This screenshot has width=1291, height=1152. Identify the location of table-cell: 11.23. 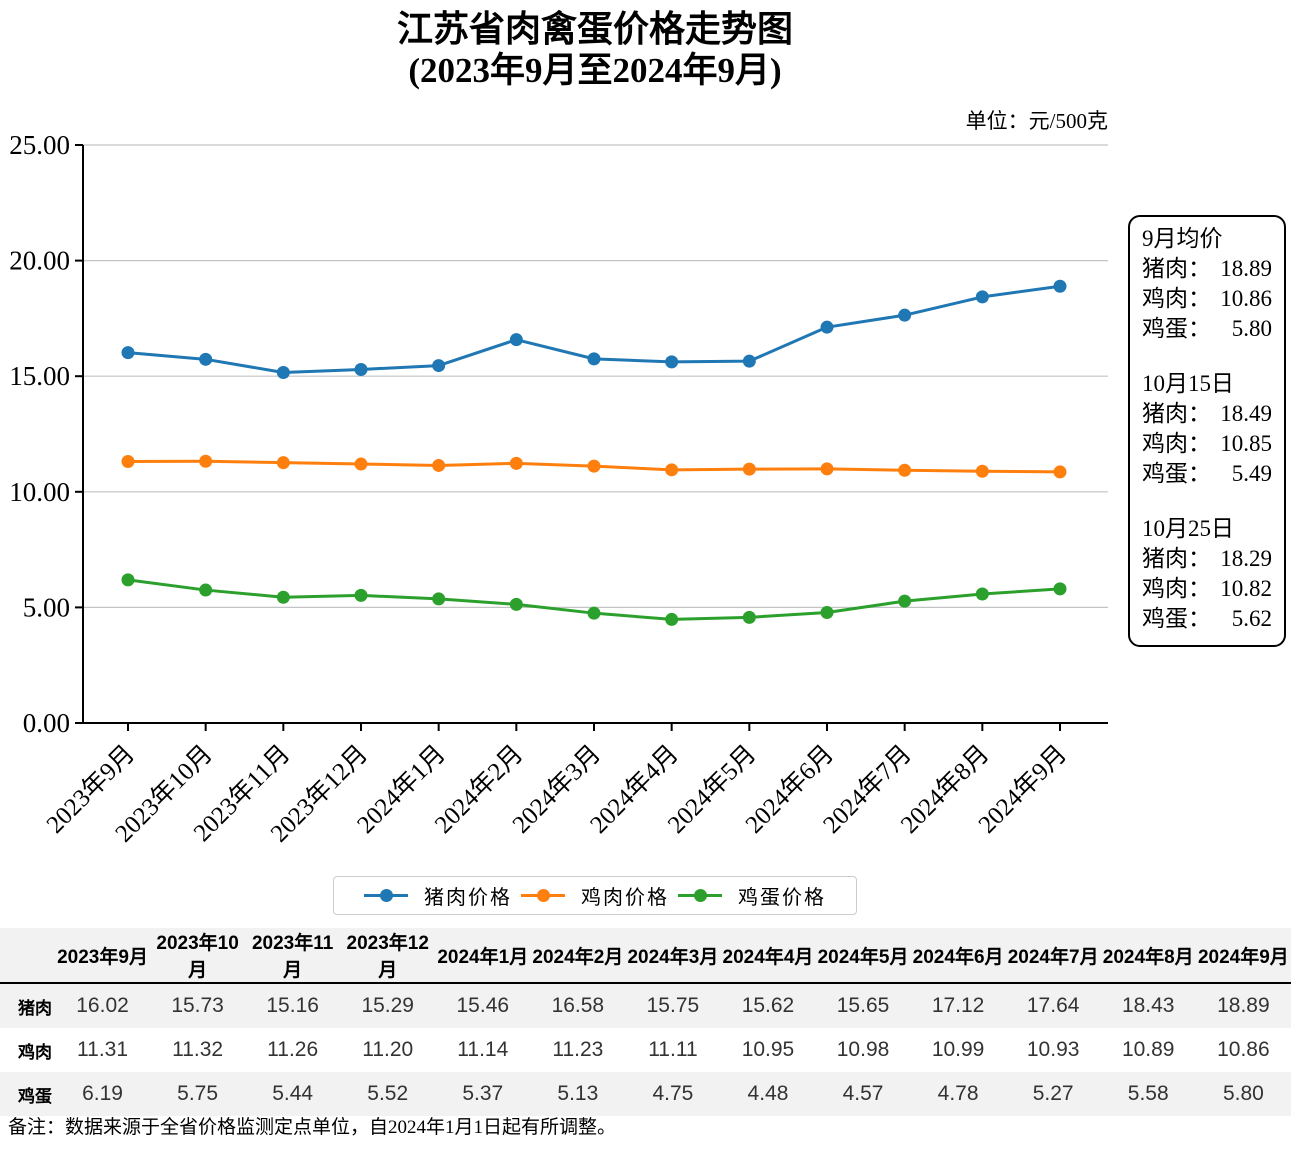
(578, 1049).